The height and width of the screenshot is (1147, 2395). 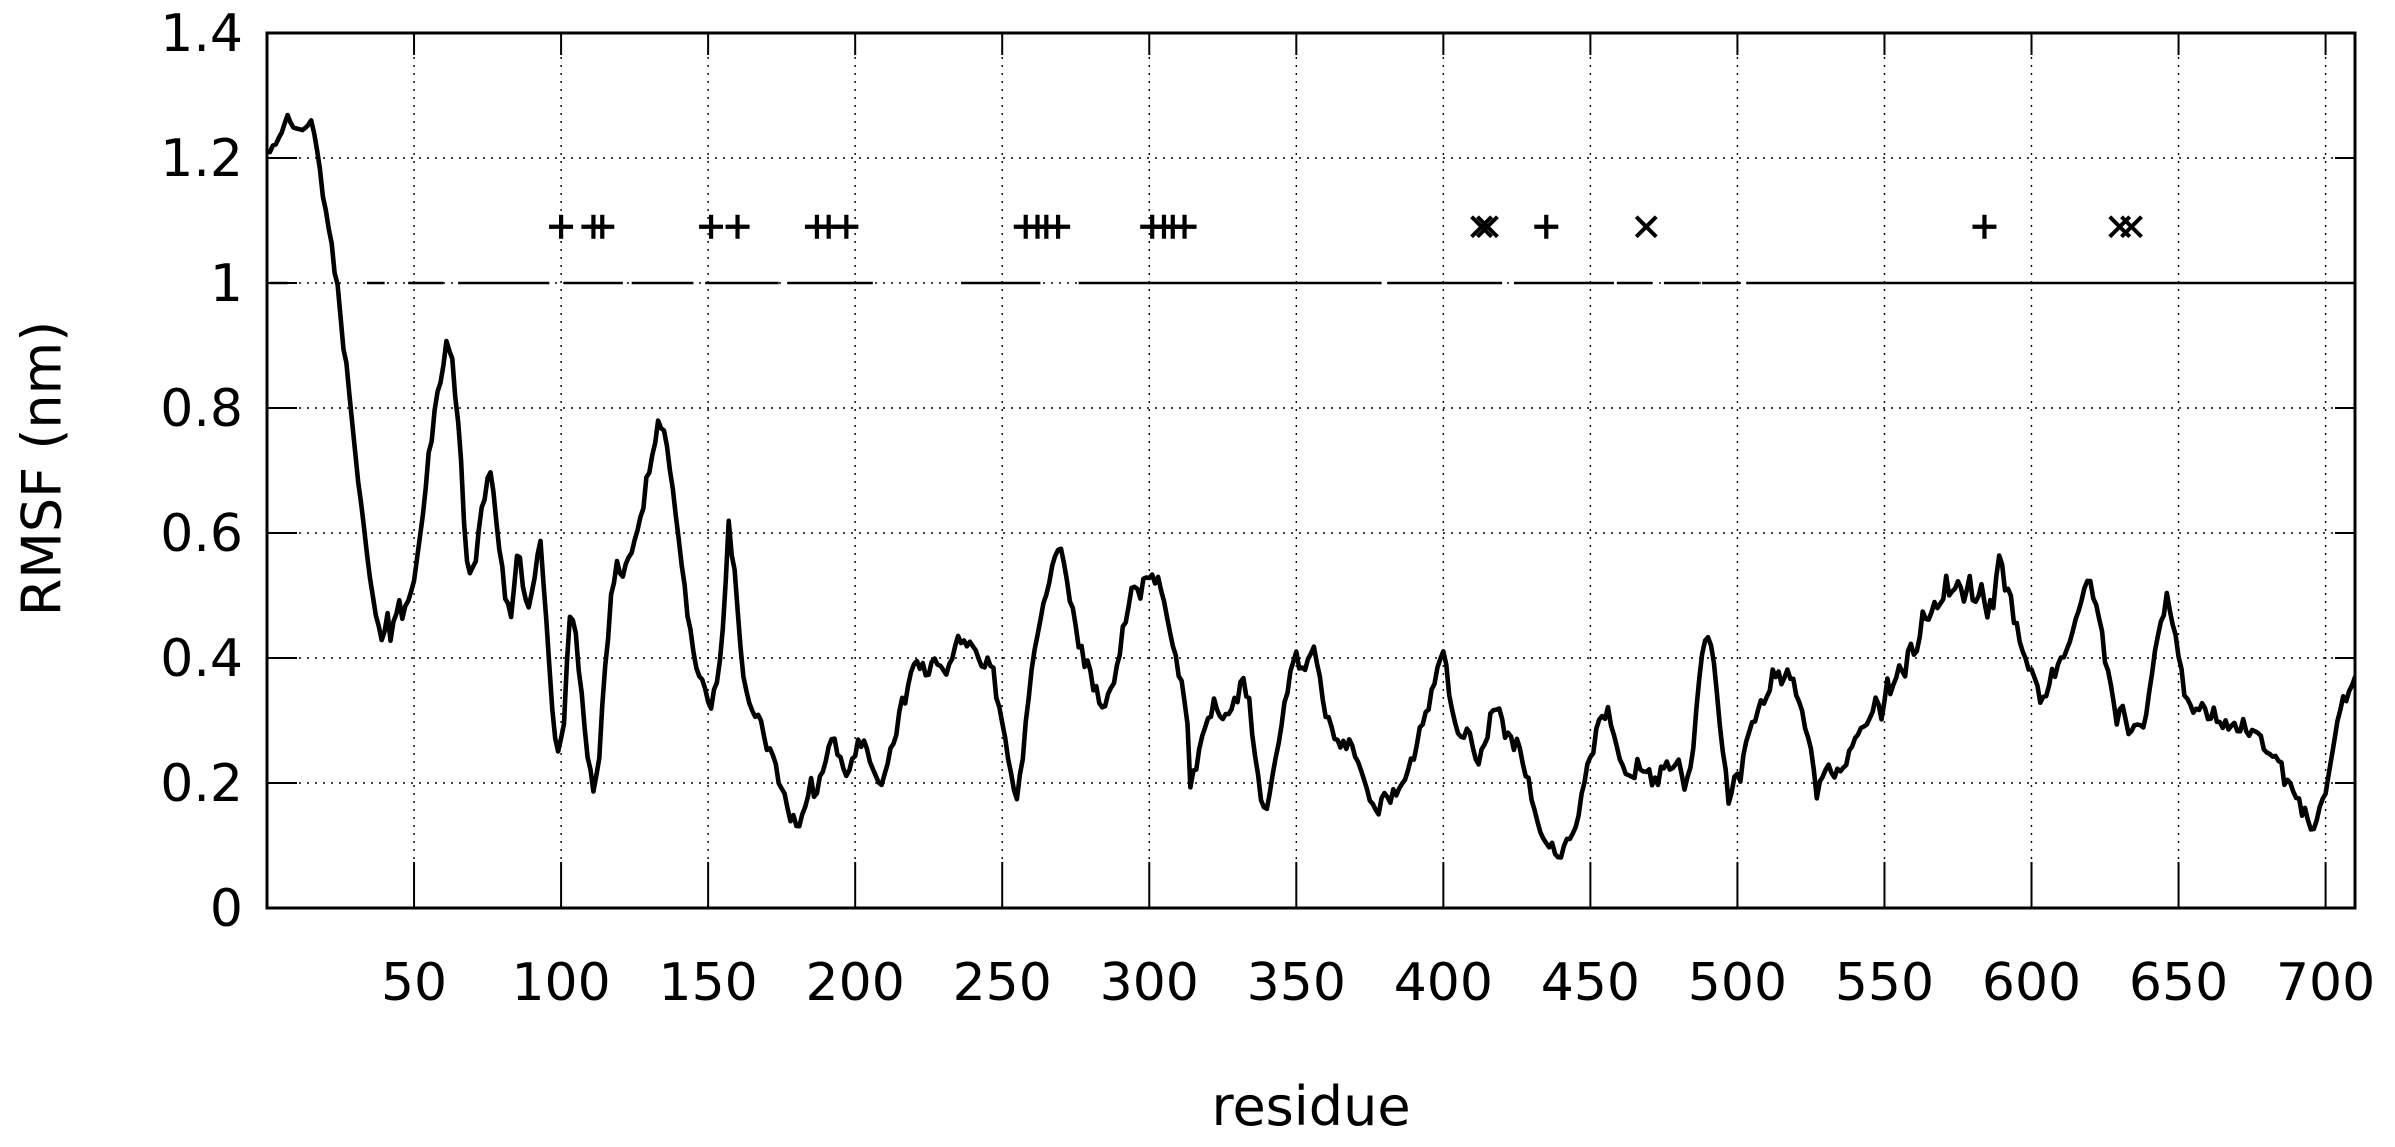 What do you see at coordinates (1884, 983) in the screenshot?
I see `x-tick-label: 550` at bounding box center [1884, 983].